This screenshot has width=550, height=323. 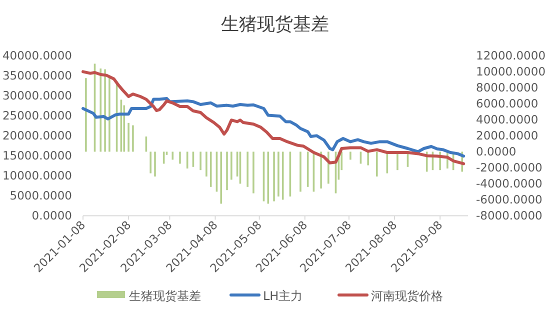 What do you see at coordinates (507, 135) in the screenshot?
I see `y2-tick-label: 2000.0000` at bounding box center [507, 135].